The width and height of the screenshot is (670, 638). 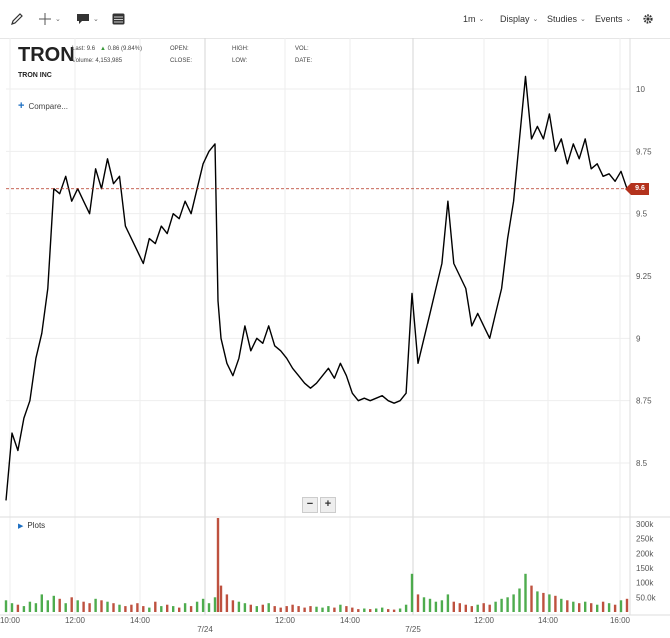 What do you see at coordinates (562, 19) in the screenshot?
I see `studies-label: Studies` at bounding box center [562, 19].